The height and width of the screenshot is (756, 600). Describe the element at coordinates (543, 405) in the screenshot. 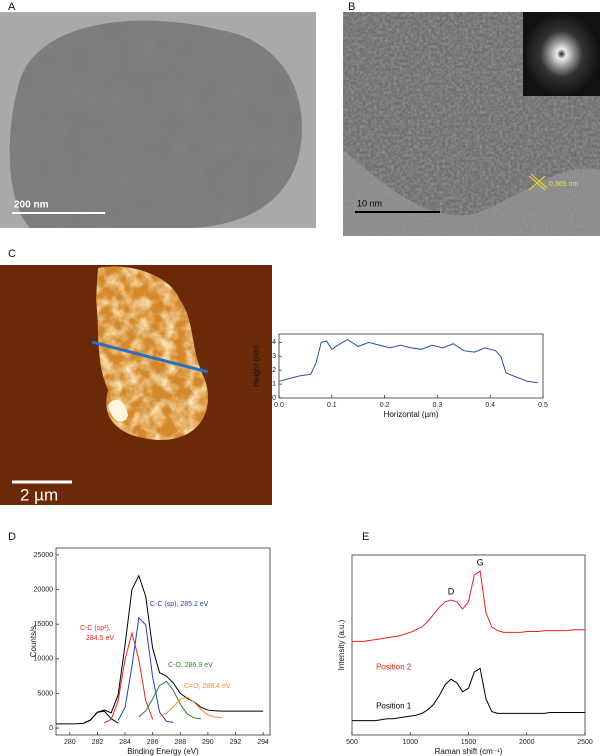

I see `x-tick-label: 0.5` at that location.